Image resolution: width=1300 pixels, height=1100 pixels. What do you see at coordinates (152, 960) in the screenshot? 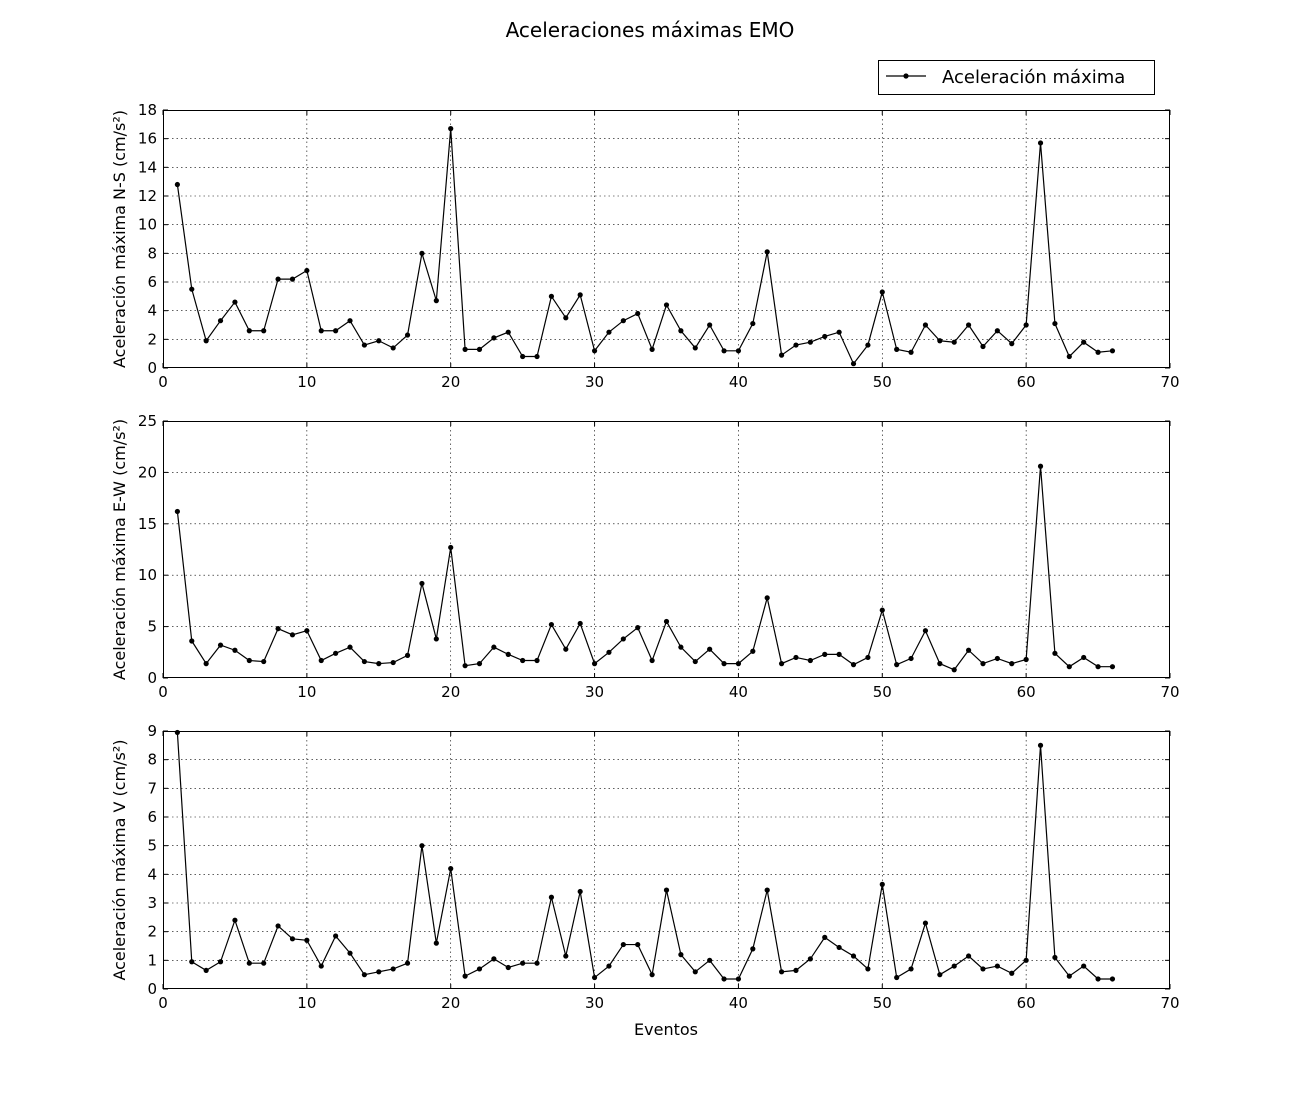
I see `y-tick-label: 1` at bounding box center [152, 960].